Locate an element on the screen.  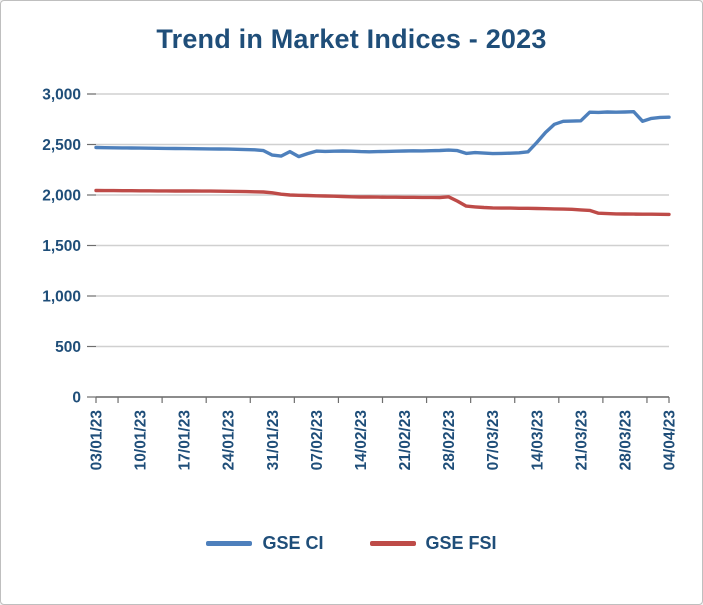
svg-text: 07/03/23 is located at coordinates (493, 440).